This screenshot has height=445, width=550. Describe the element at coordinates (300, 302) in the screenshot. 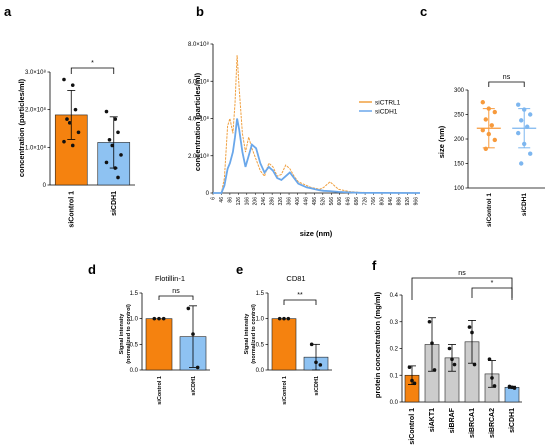

I see `panel-e-significance-bracket` at that location.